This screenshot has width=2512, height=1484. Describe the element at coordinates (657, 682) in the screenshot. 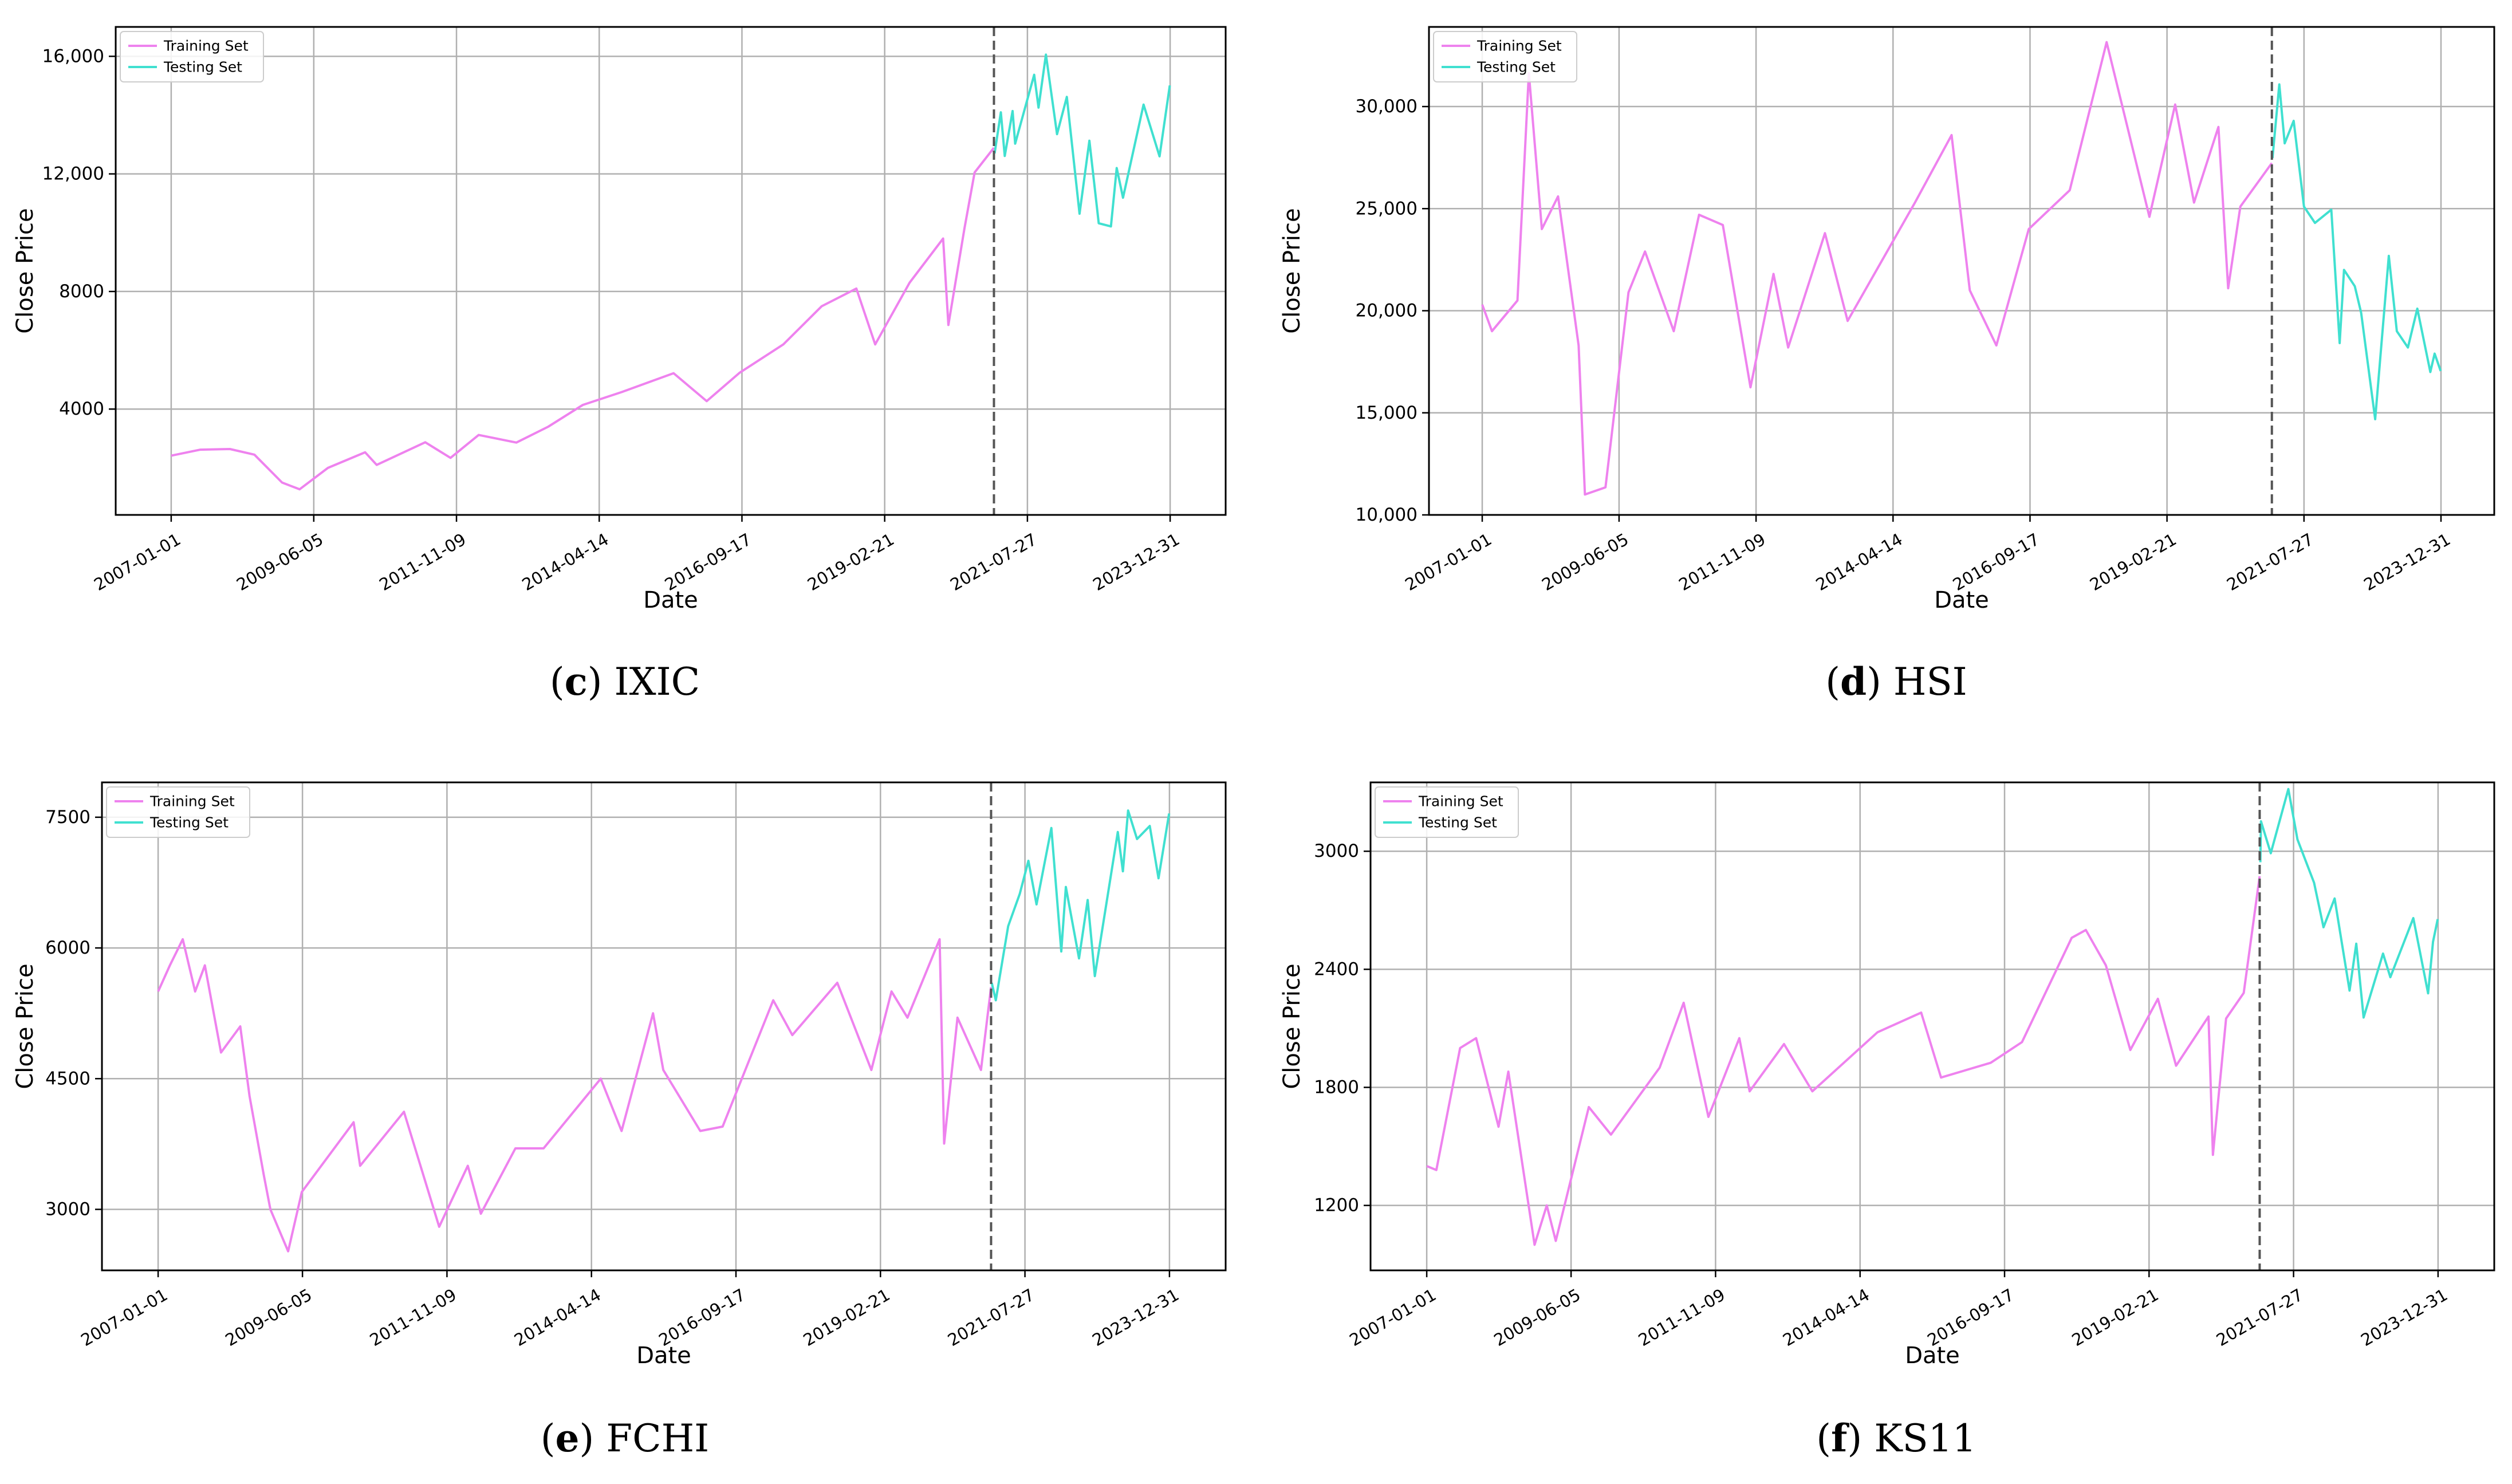

I see `caption-name: IXIC` at that location.